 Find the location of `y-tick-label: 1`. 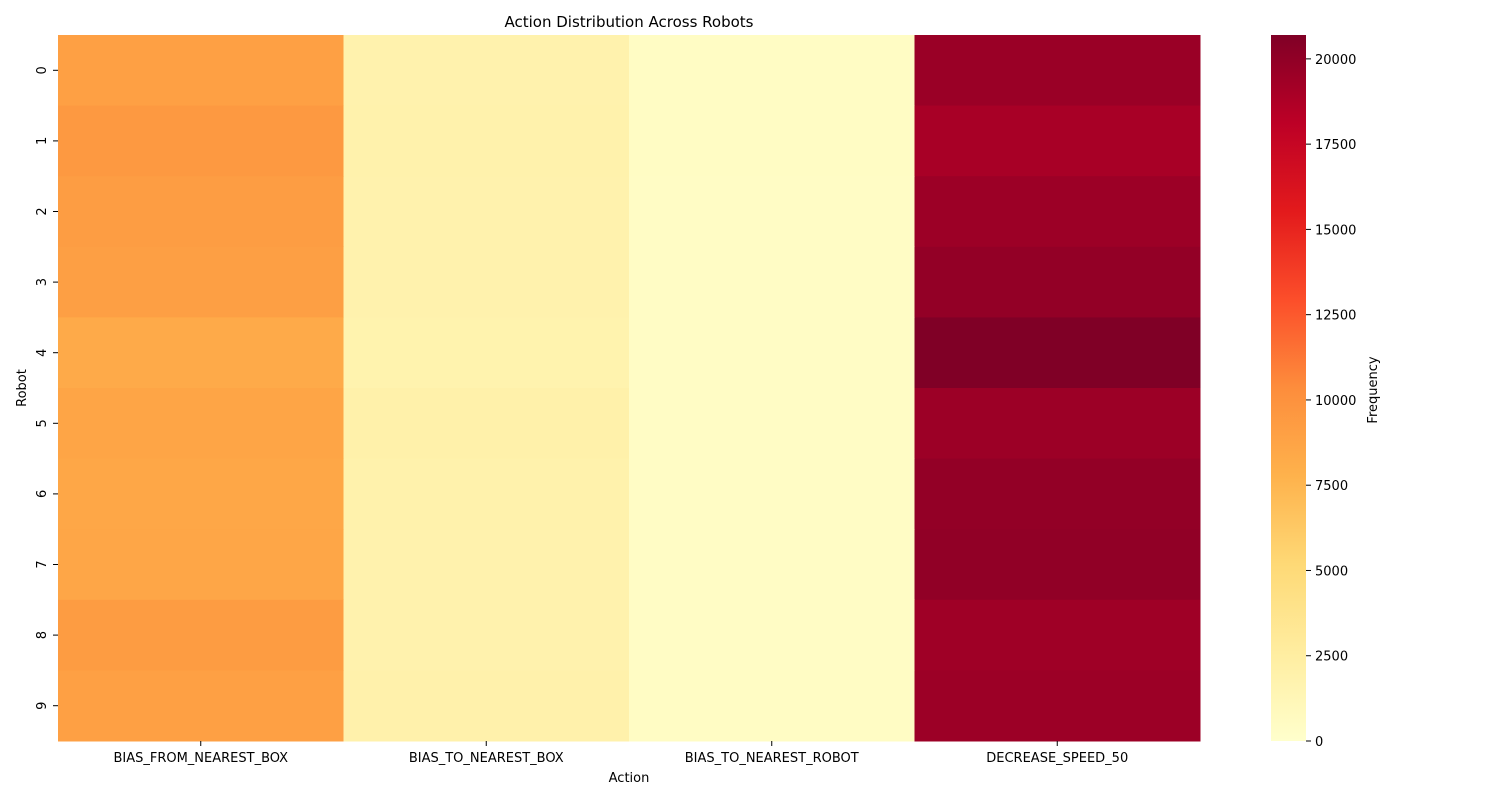

y-tick-label: 1 is located at coordinates (42, 141).